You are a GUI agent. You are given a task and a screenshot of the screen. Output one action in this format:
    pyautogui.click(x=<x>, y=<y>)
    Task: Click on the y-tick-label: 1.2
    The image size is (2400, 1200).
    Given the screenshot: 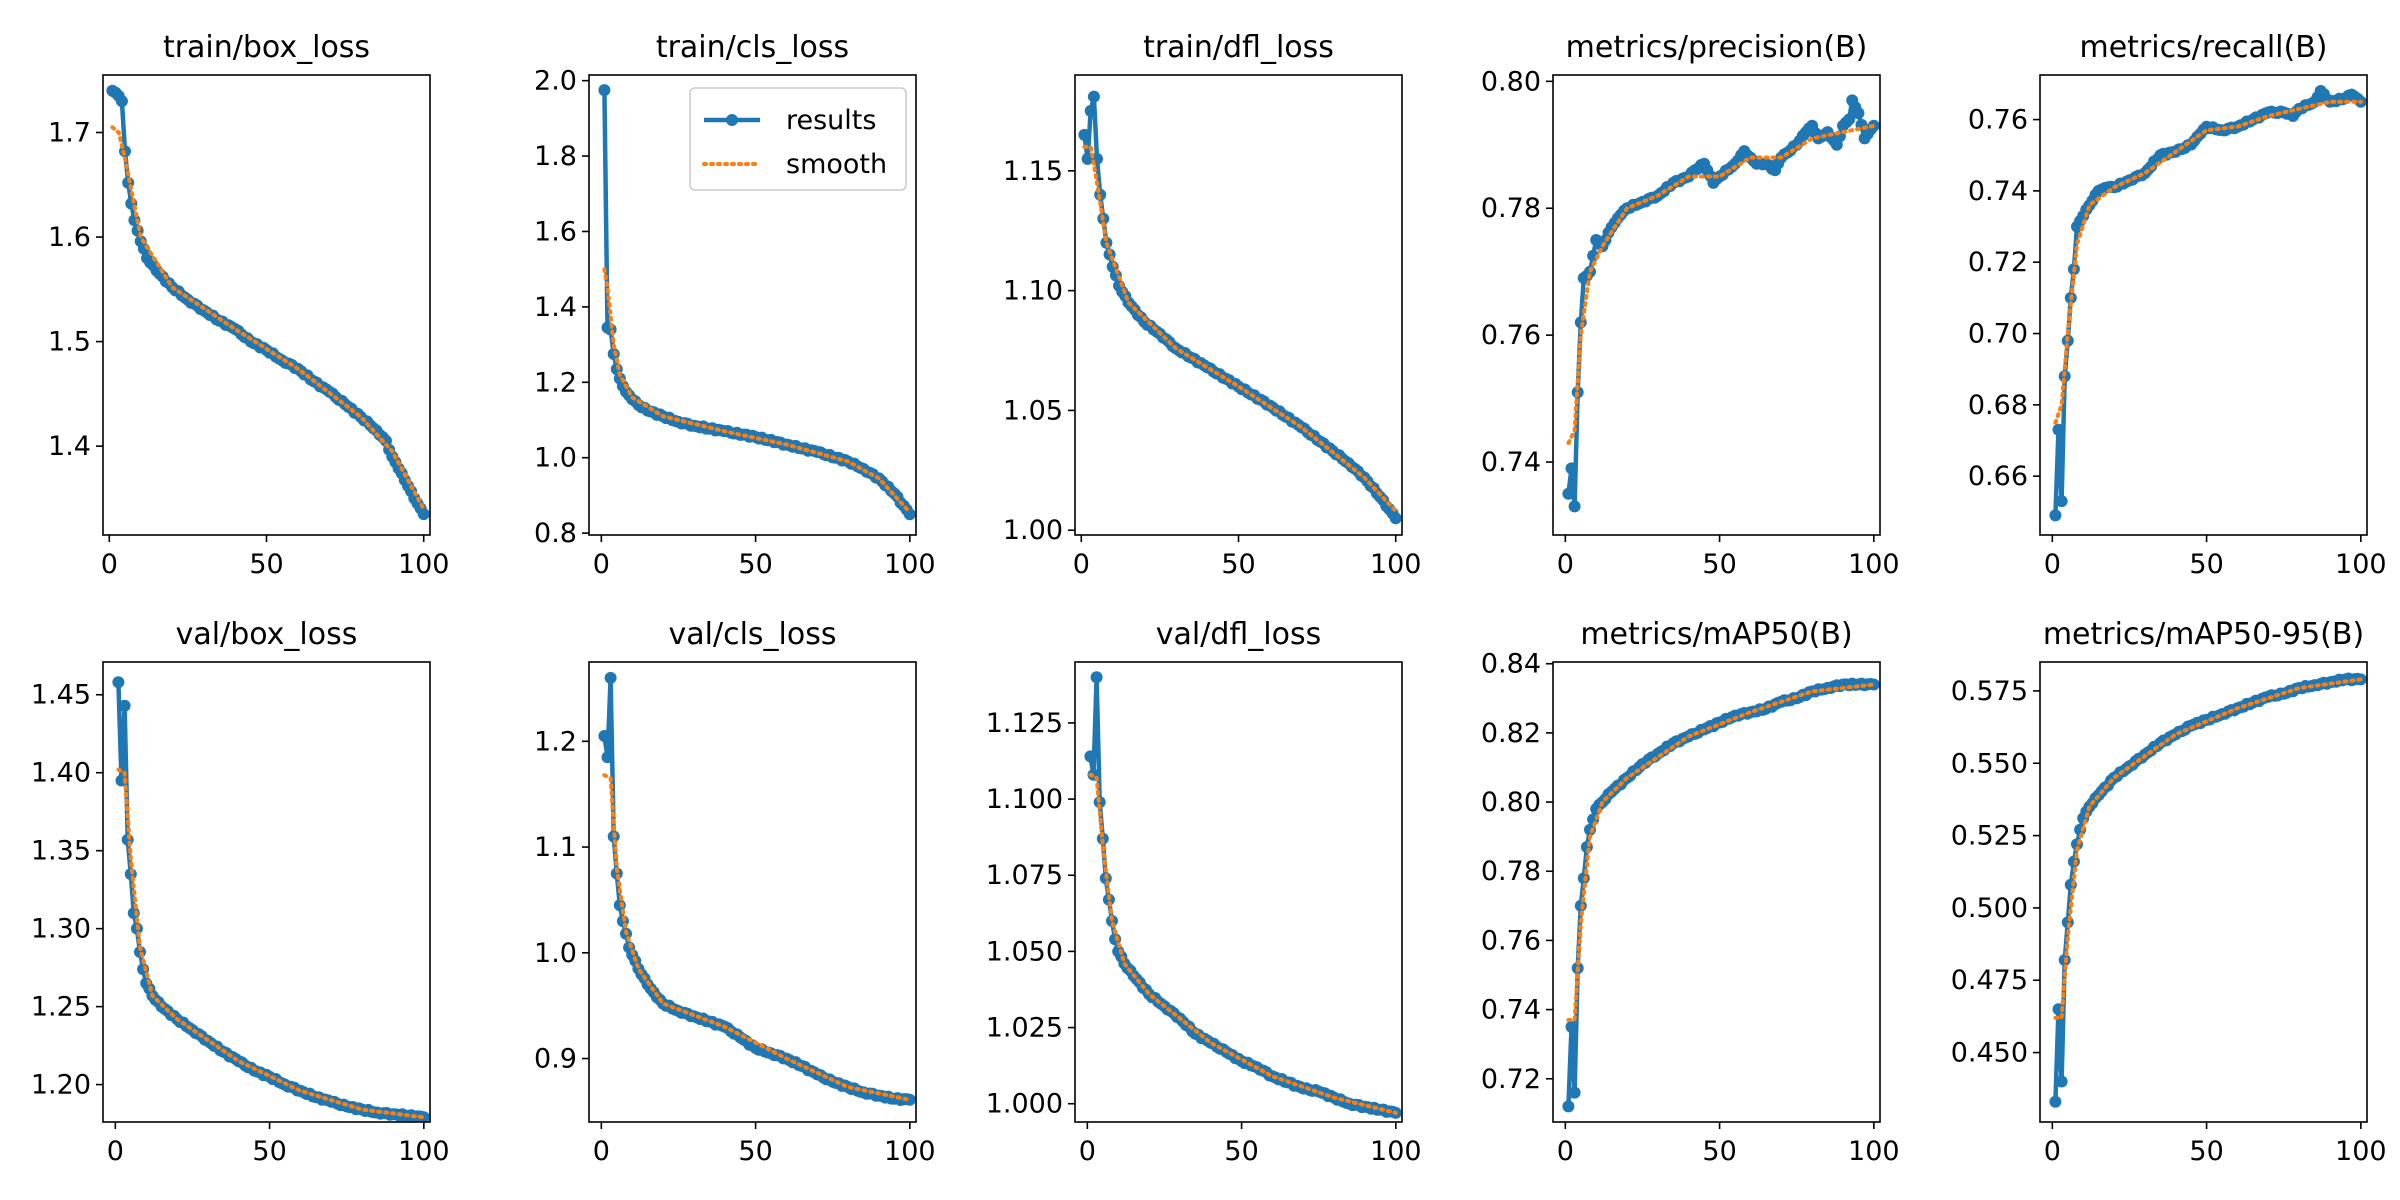 What is the action you would take?
    pyautogui.click(x=555, y=382)
    